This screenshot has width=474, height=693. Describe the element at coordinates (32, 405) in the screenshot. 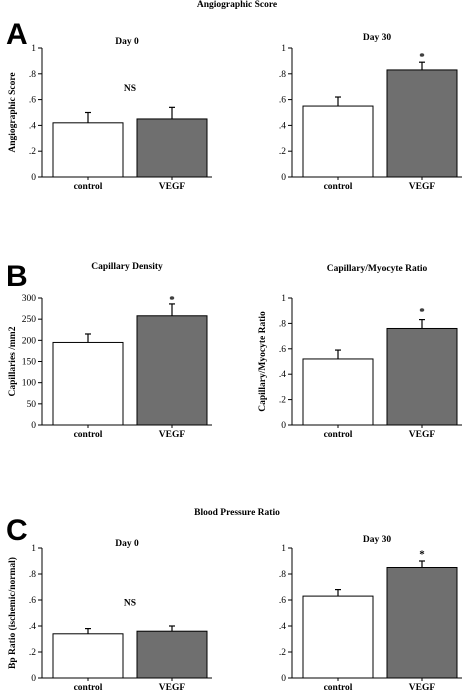

I see `y-tick-label: 50` at that location.